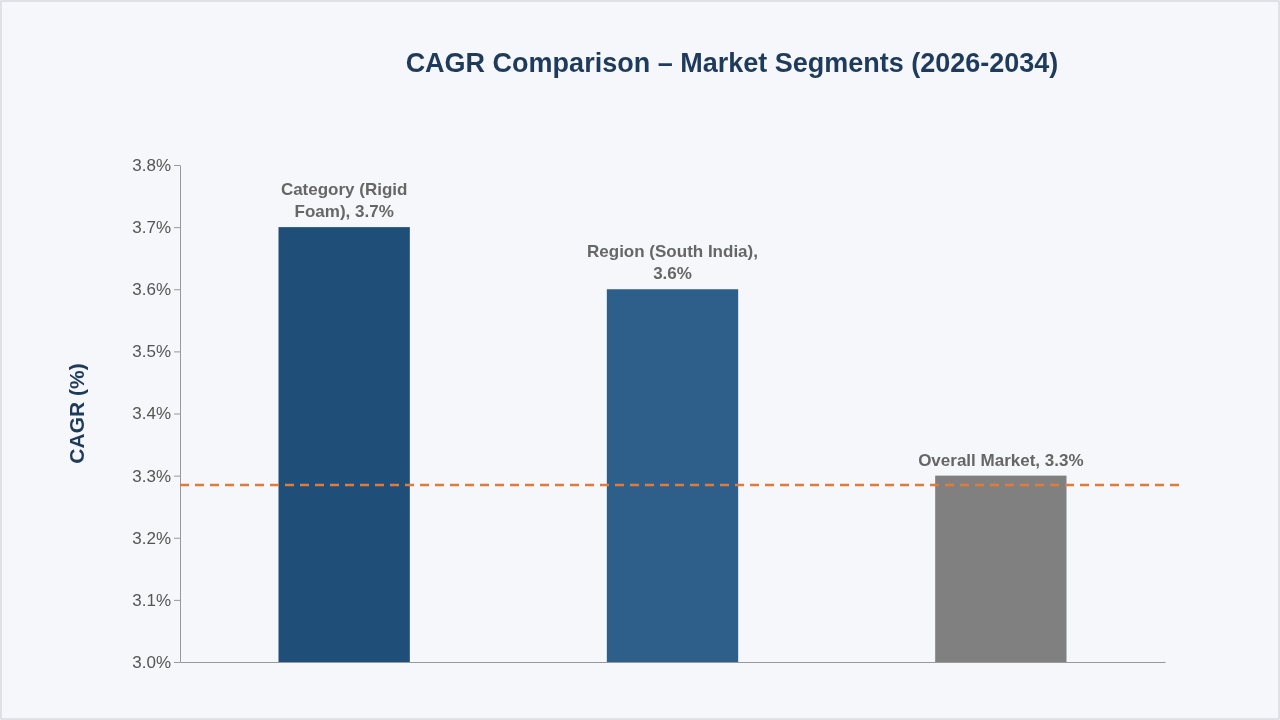 This screenshot has width=1280, height=720. What do you see at coordinates (1001, 460) in the screenshot?
I see `data-label: Overall Market, 3.3%` at bounding box center [1001, 460].